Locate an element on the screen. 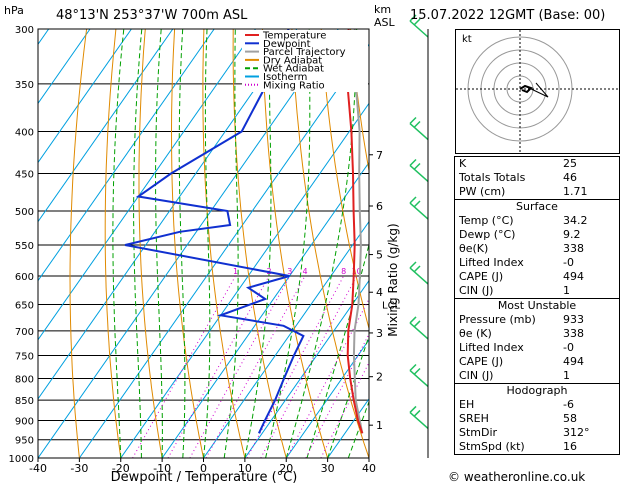  legend-label: Dry Adiabat is located at coordinates (292, 60).